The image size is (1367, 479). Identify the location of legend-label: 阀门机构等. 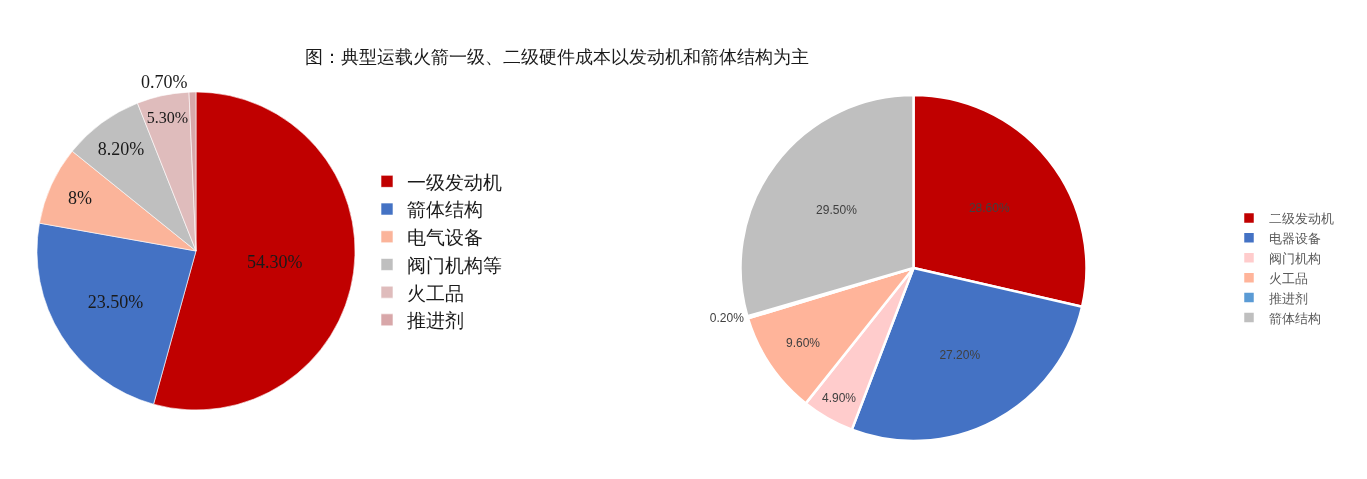
(454, 265).